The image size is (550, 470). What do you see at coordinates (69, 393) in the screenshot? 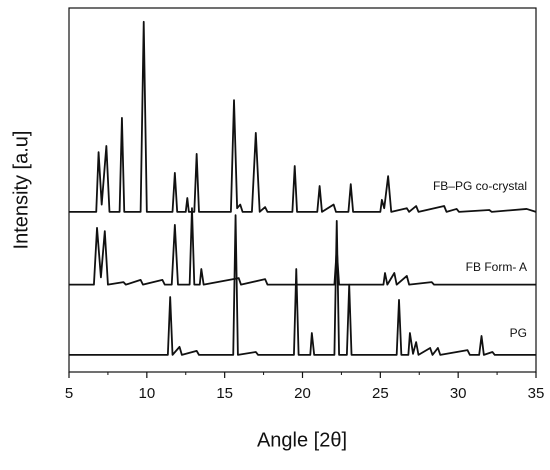
I see `x-tick-label: 5` at bounding box center [69, 393].